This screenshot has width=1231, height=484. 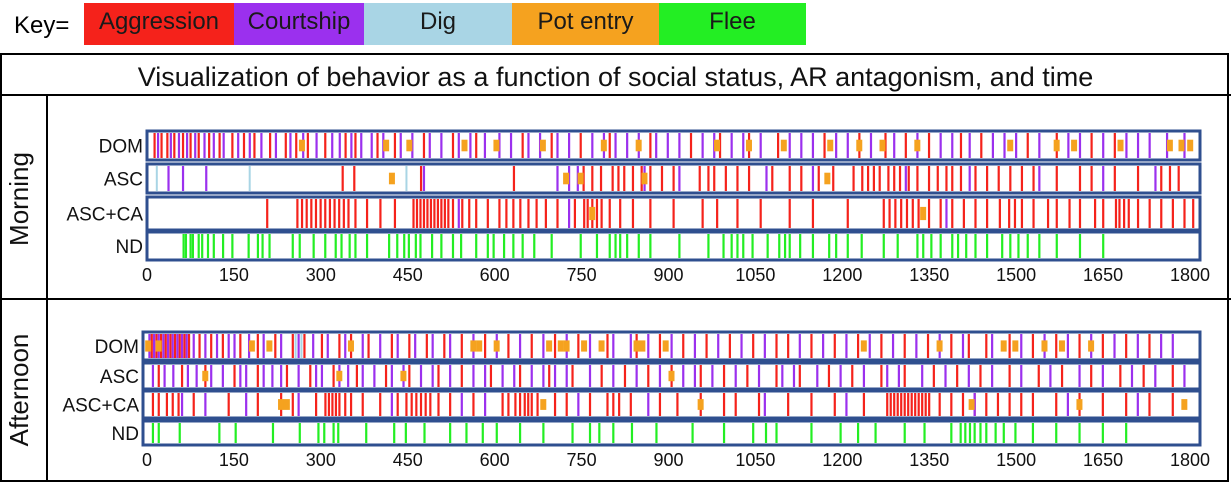 What do you see at coordinates (408, 460) in the screenshot?
I see `x-tick-label: 450` at bounding box center [408, 460].